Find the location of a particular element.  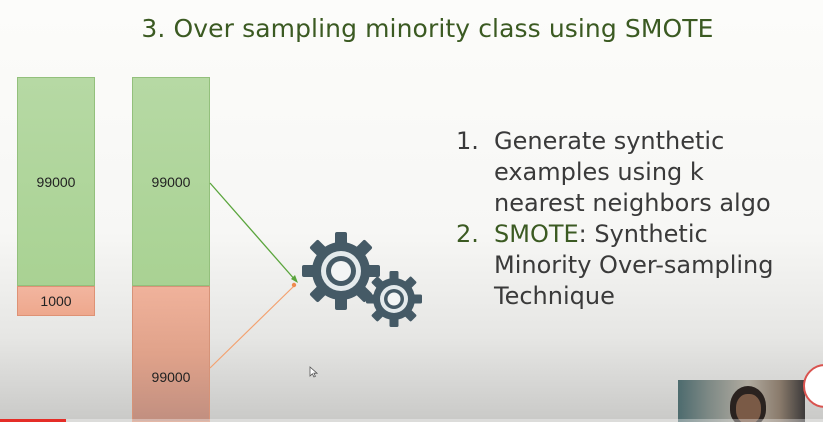

majority-connector-line is located at coordinates (253, 232).